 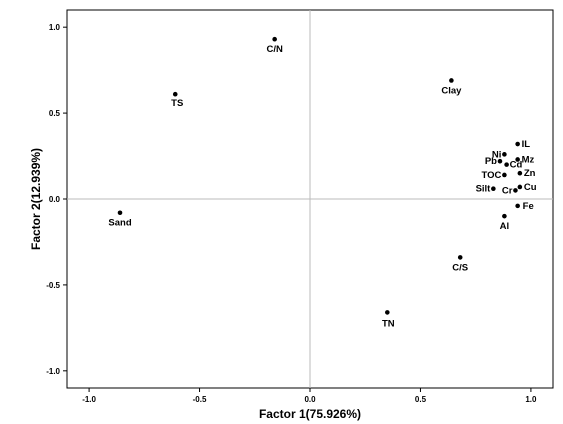 What do you see at coordinates (531, 399) in the screenshot?
I see `x-tick-label: 1.0` at bounding box center [531, 399].